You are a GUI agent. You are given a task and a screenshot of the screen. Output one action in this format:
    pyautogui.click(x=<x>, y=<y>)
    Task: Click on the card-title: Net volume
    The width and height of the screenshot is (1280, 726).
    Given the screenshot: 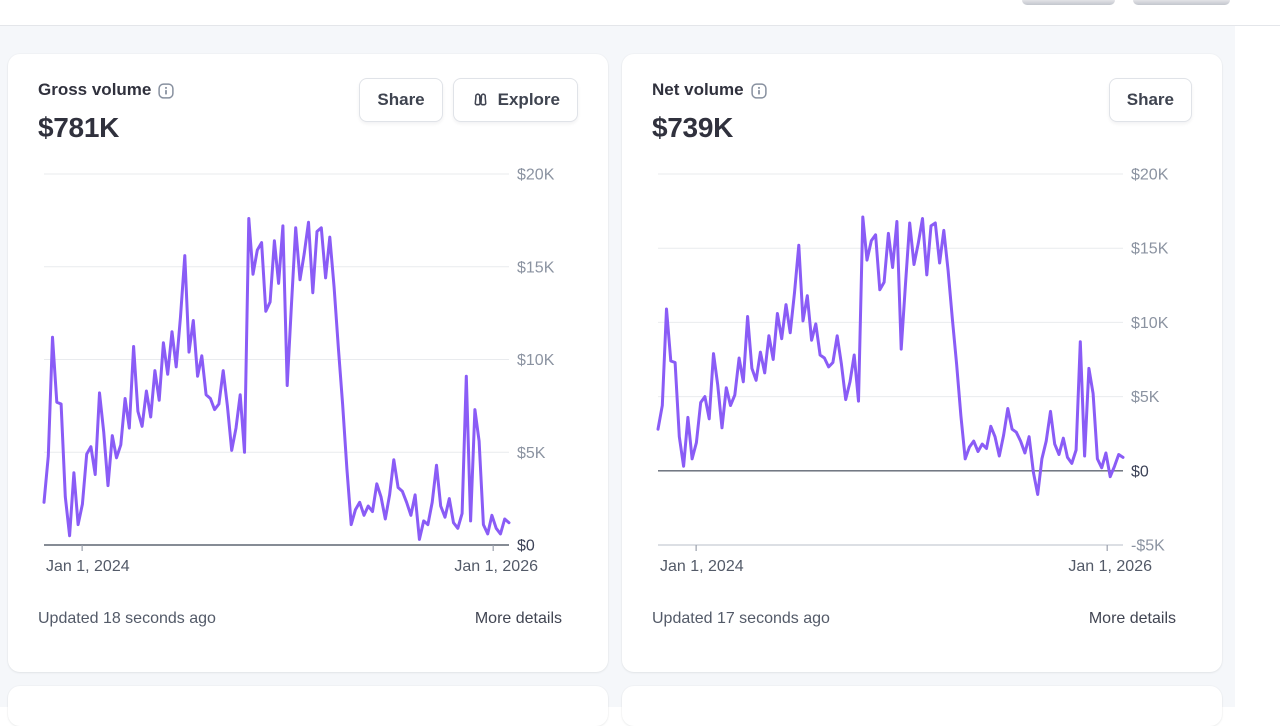 What is the action you would take?
    pyautogui.click(x=698, y=89)
    